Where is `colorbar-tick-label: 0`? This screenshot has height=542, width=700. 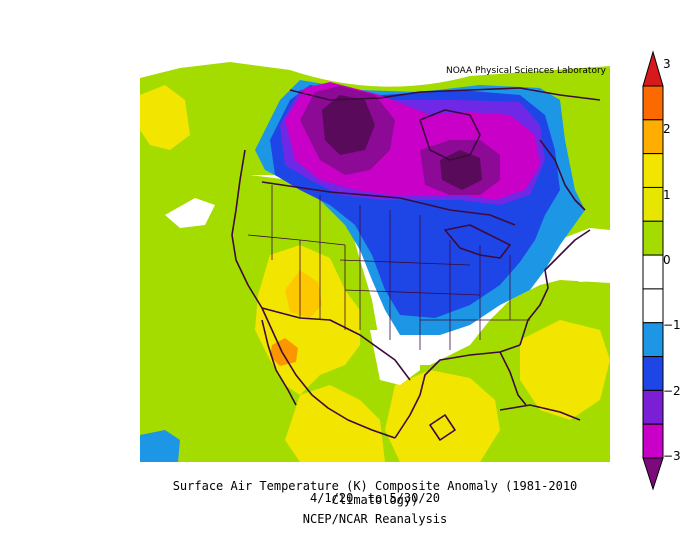
colorbar-tick-label: 0 is located at coordinates (667, 260).